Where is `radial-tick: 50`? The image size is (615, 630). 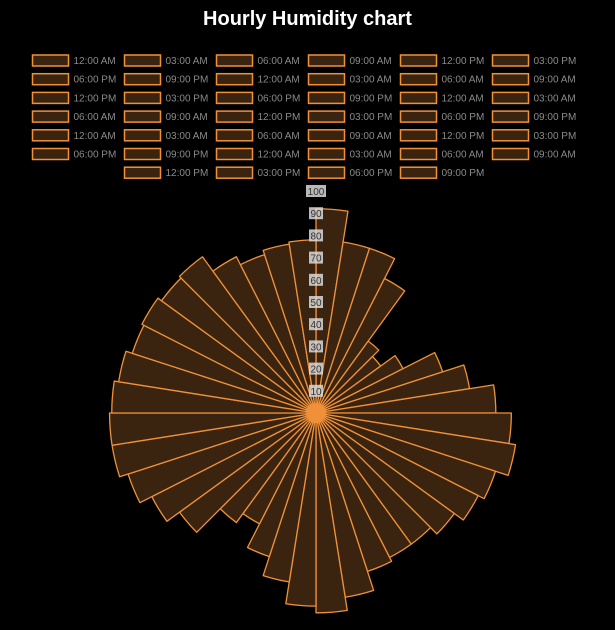
radial-tick: 50 is located at coordinates (316, 302).